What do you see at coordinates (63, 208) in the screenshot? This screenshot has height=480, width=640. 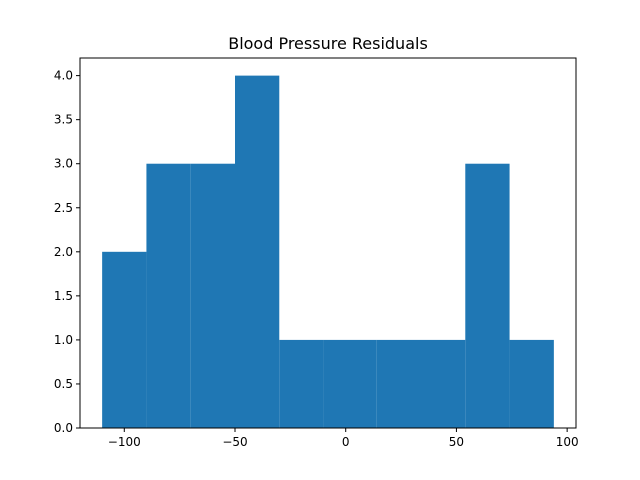 I see `y-tick-label: 2.5` at bounding box center [63, 208].